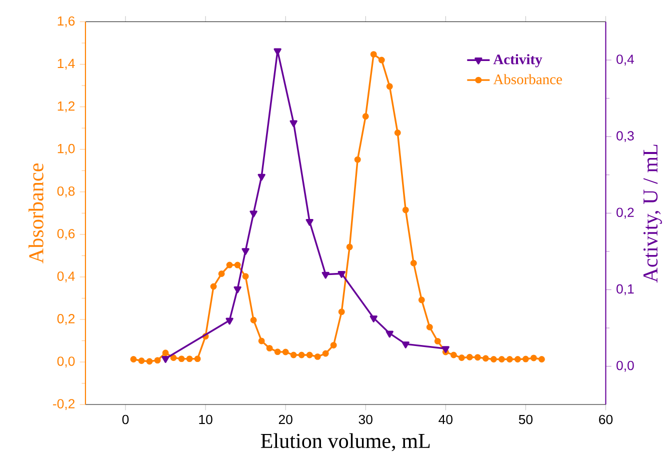 This screenshot has width=672, height=474. What do you see at coordinates (66, 64) in the screenshot?
I see `y-tick-label: 1,4` at bounding box center [66, 64].